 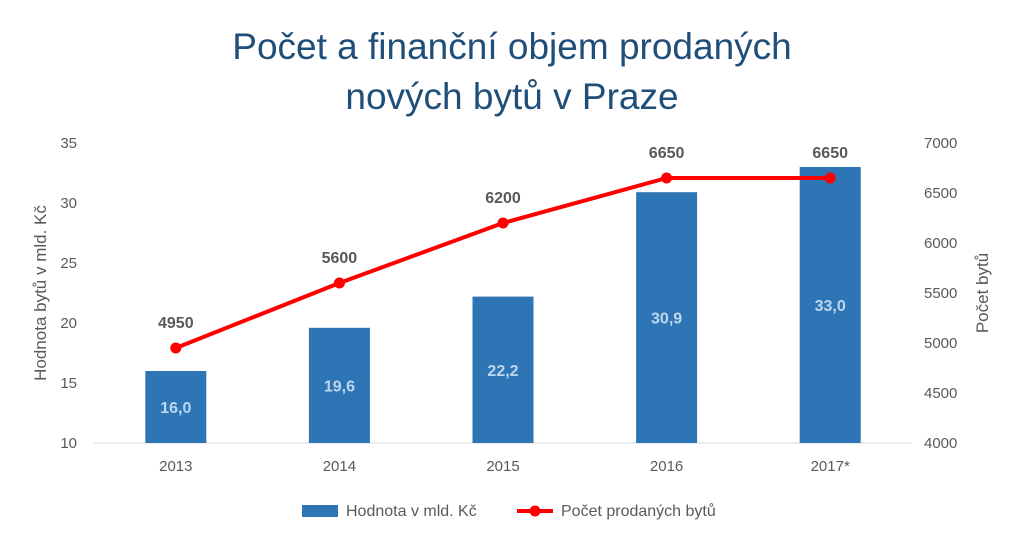 What do you see at coordinates (830, 466) in the screenshot?
I see `x-tick-label: 2017*` at bounding box center [830, 466].